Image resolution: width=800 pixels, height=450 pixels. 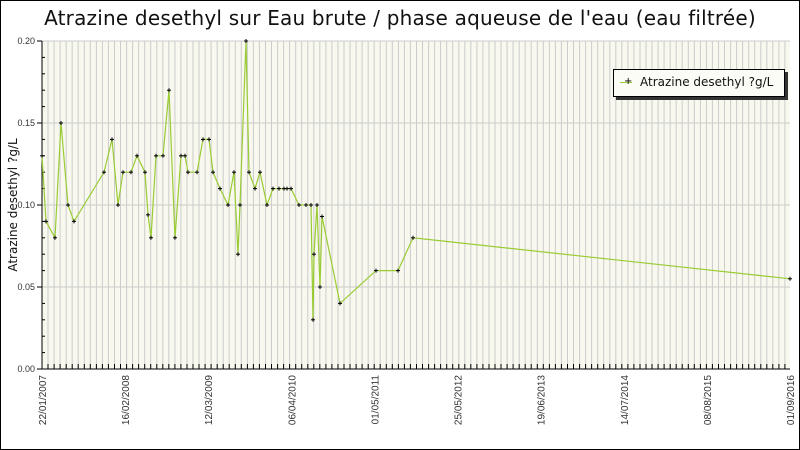 I want to click on legend: + Atrazine desethyl ?g/L, so click(x=699, y=83).